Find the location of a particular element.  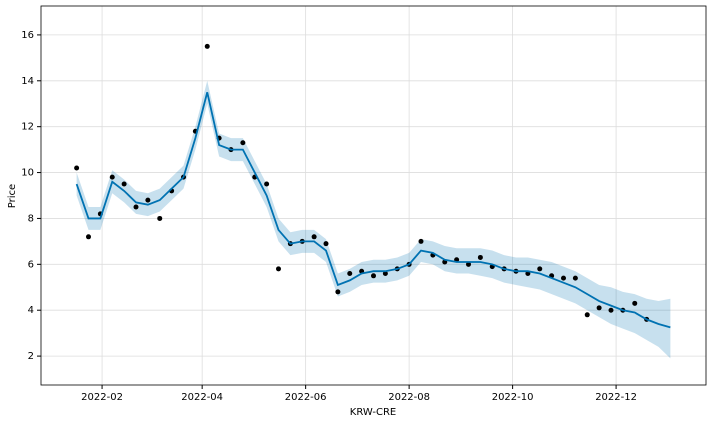

x-tick-label: 2022-10 is located at coordinates (513, 397).